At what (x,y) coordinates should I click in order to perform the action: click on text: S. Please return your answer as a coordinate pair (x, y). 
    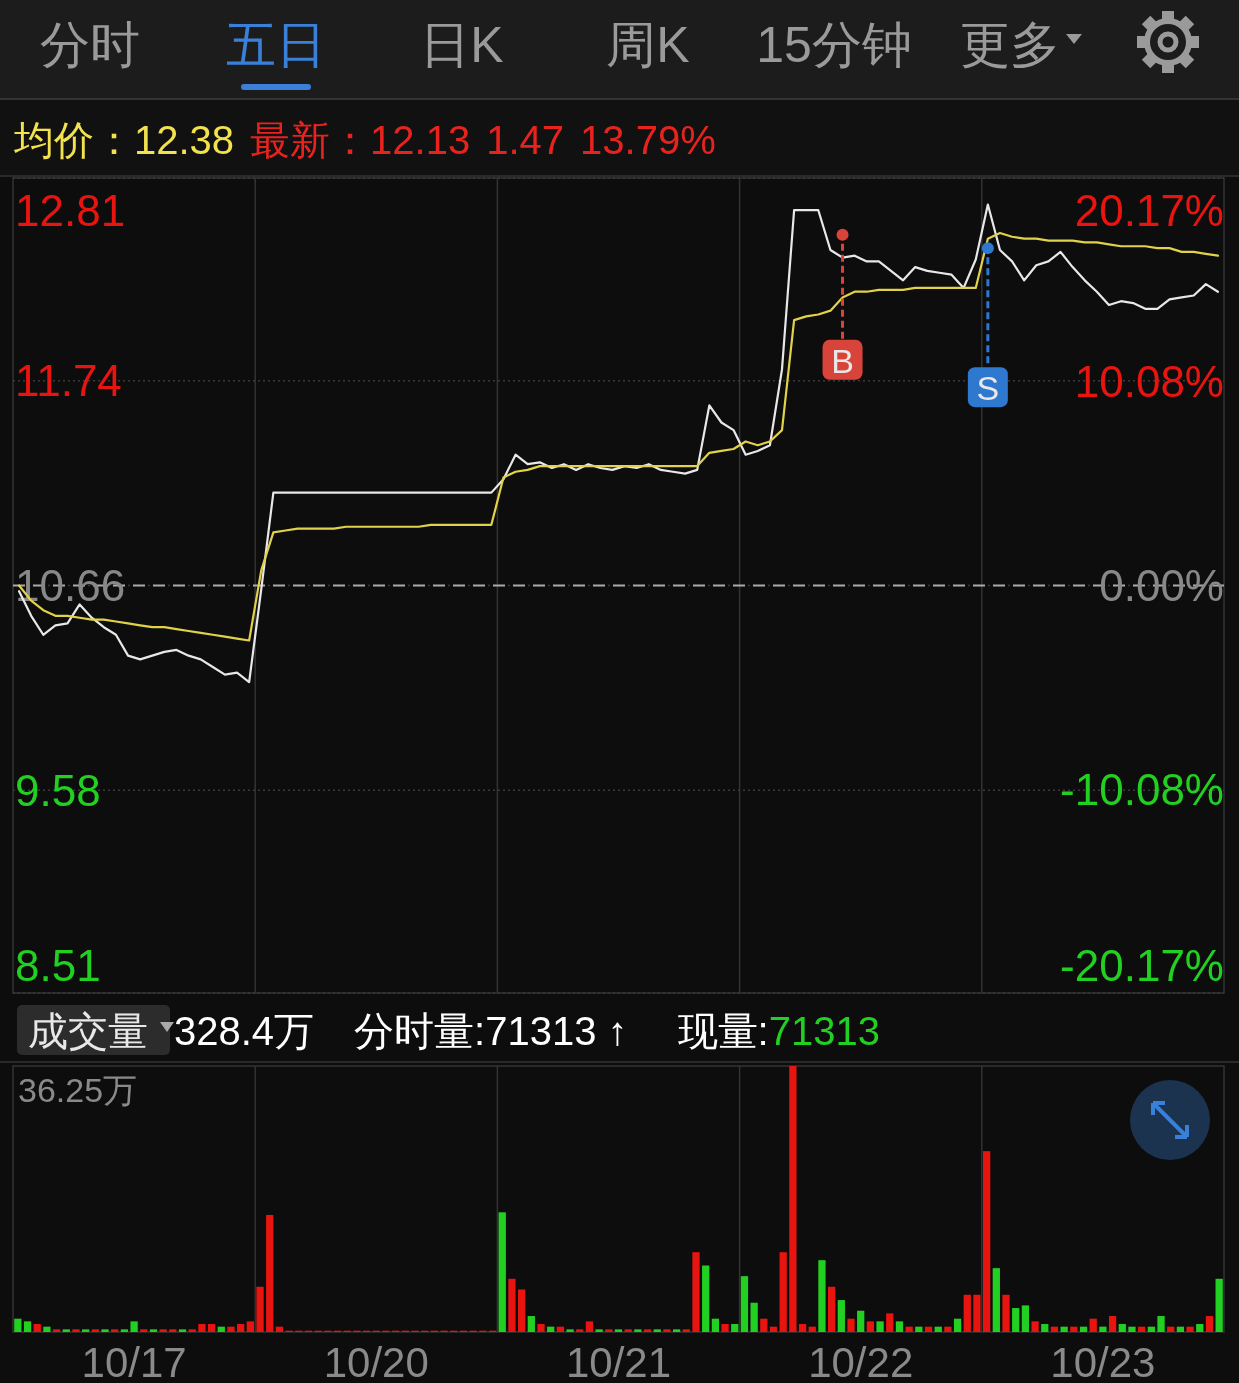
    Looking at the image, I should click on (988, 388).